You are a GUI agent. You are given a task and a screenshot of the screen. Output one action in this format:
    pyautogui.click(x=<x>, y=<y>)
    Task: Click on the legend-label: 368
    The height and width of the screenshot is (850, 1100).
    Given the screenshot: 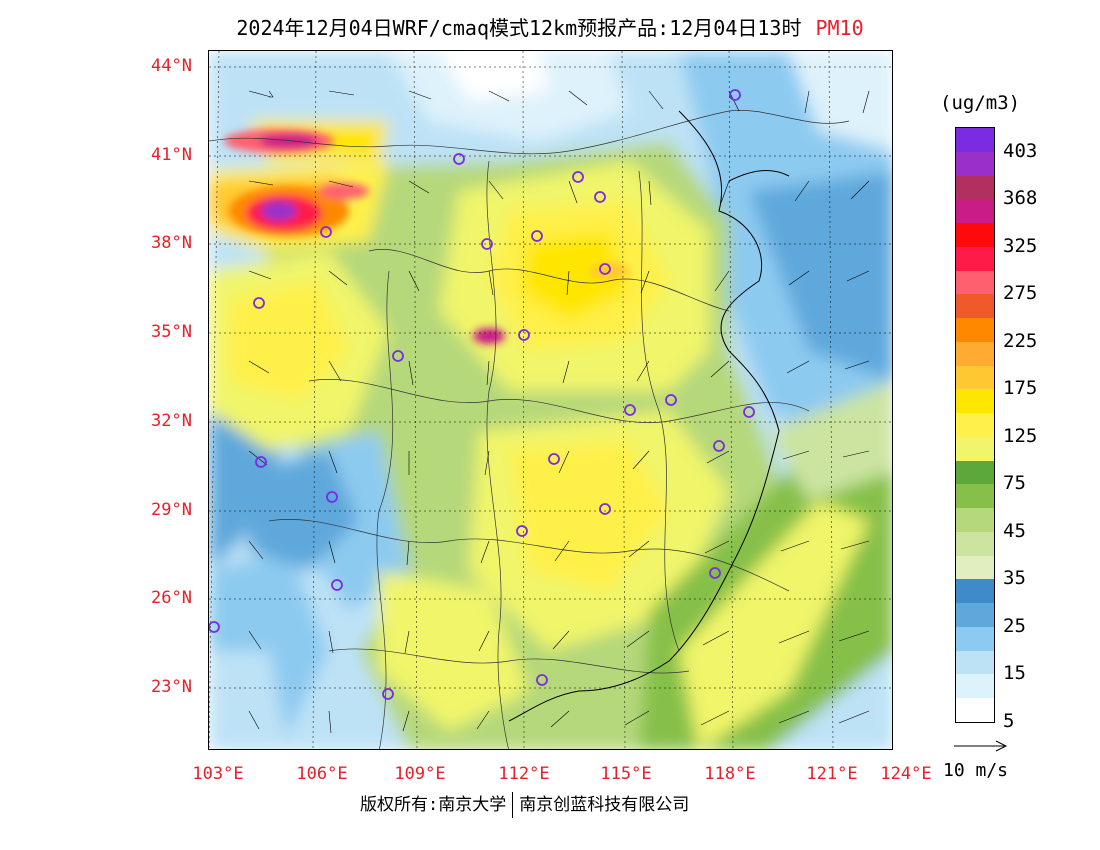 What is the action you would take?
    pyautogui.click(x=1020, y=198)
    